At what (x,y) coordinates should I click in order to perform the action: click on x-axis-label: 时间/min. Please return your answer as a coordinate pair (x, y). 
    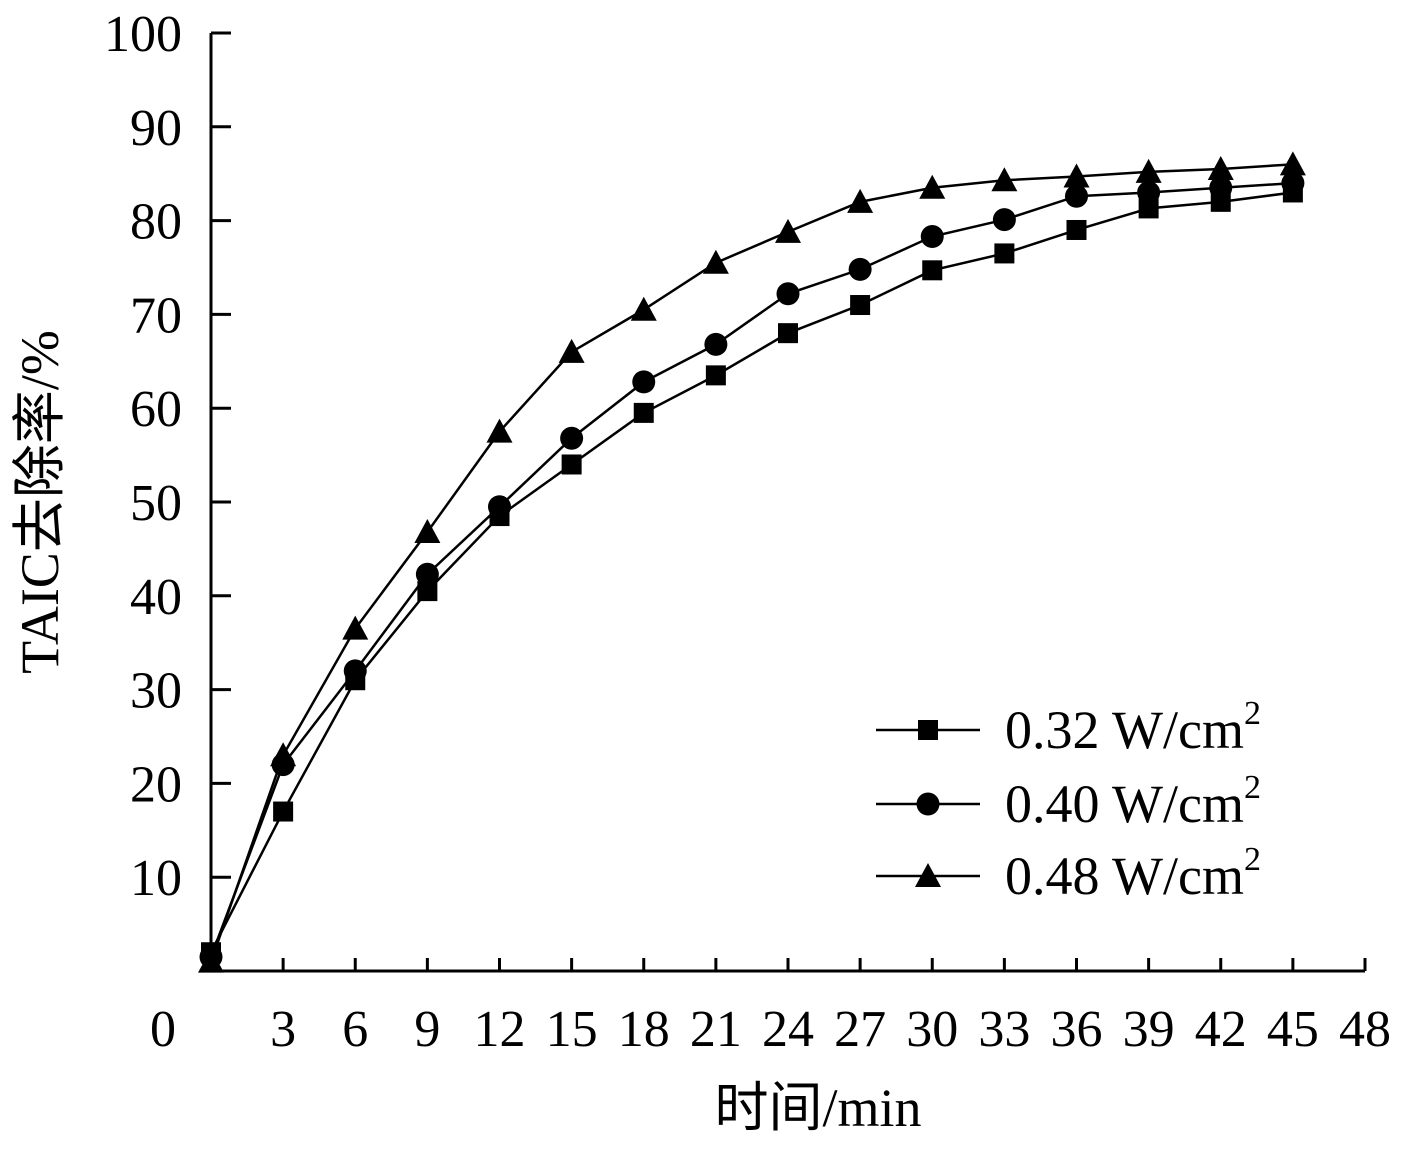
    Looking at the image, I should click on (817, 1108).